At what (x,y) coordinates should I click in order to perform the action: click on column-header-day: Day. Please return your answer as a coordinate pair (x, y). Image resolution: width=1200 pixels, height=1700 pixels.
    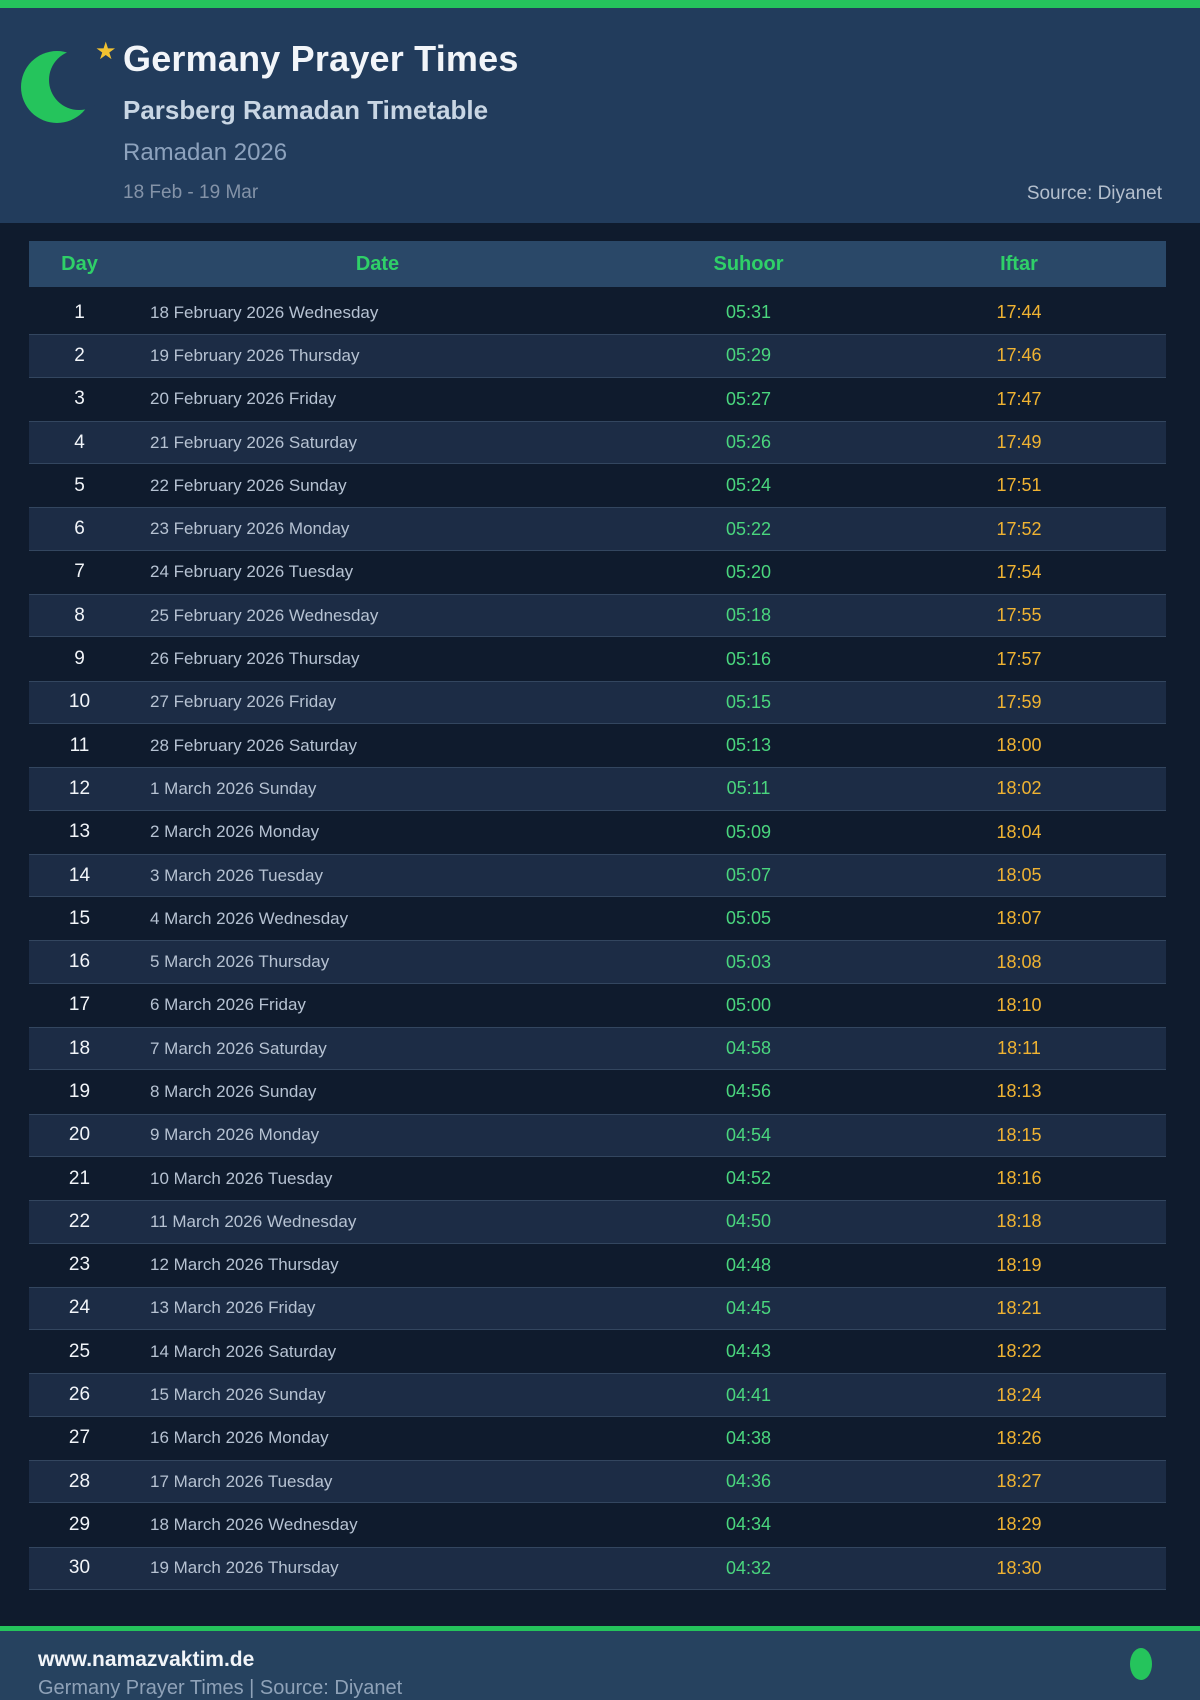
    Looking at the image, I should click on (79, 263).